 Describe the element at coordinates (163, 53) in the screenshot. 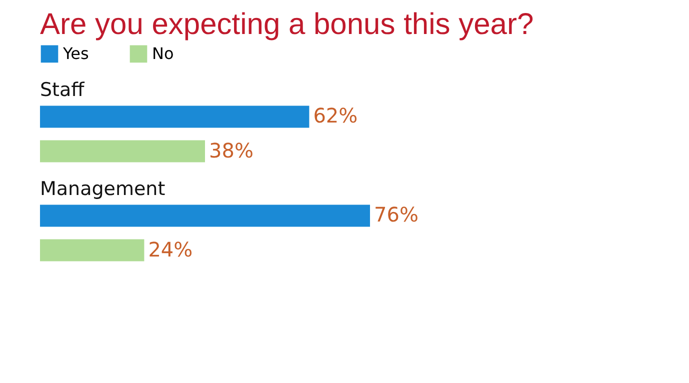

I see `legend-label: No` at that location.